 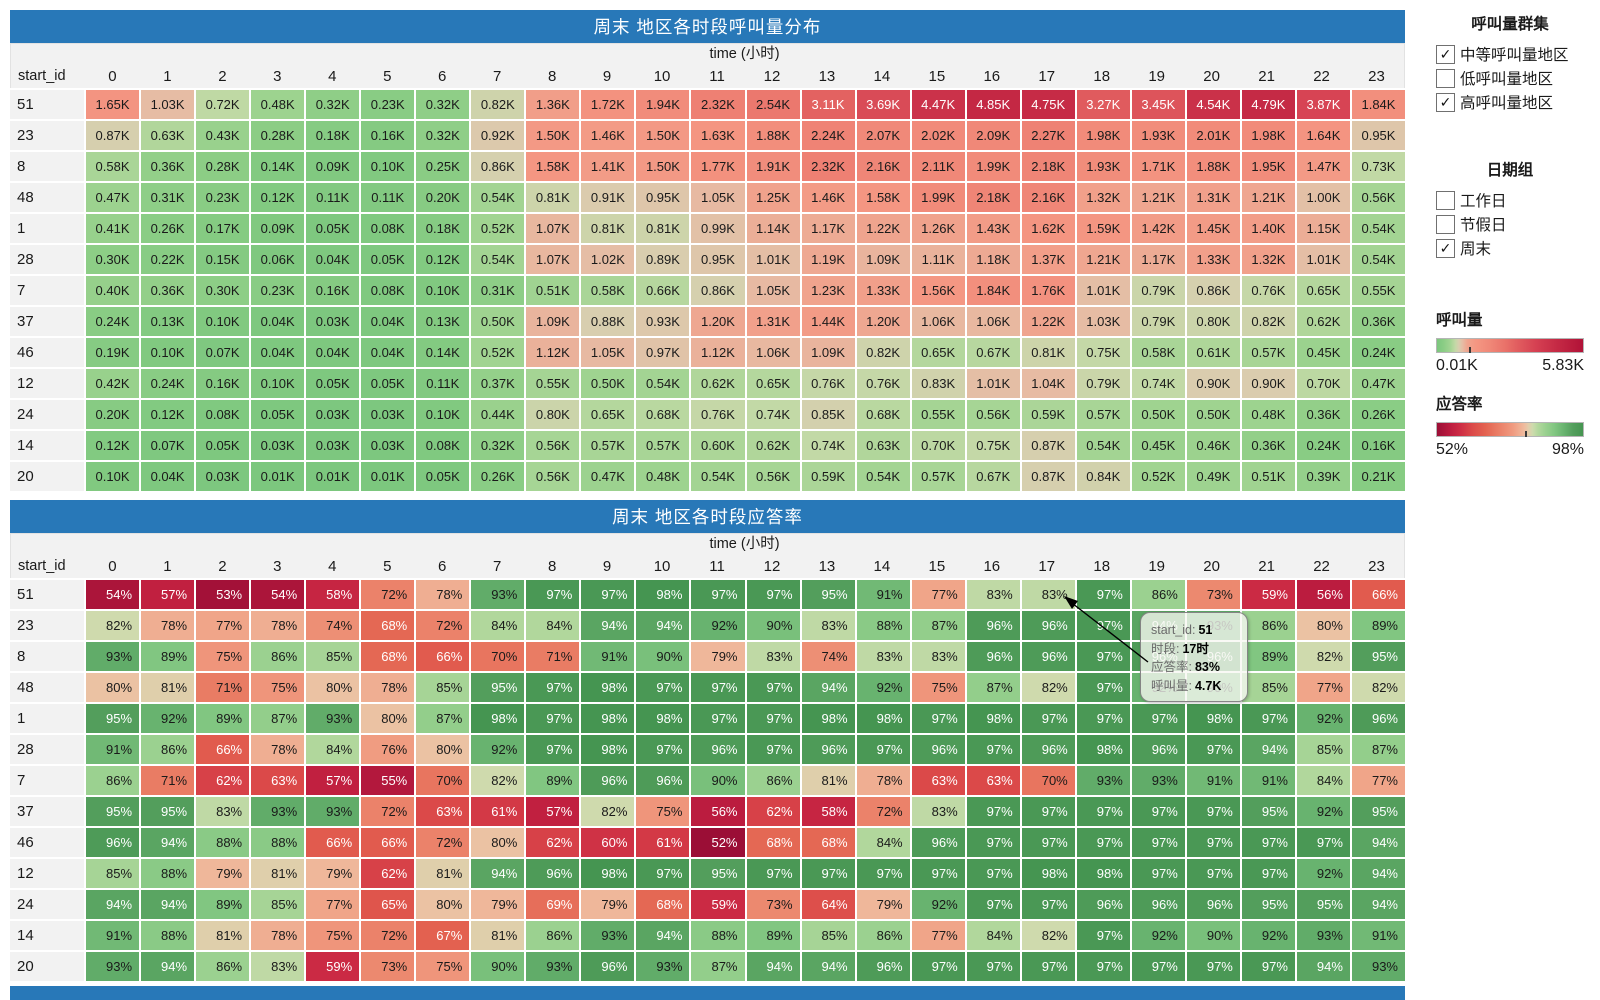 I want to click on heatmap-cell: 1.62K, so click(x=1048, y=228).